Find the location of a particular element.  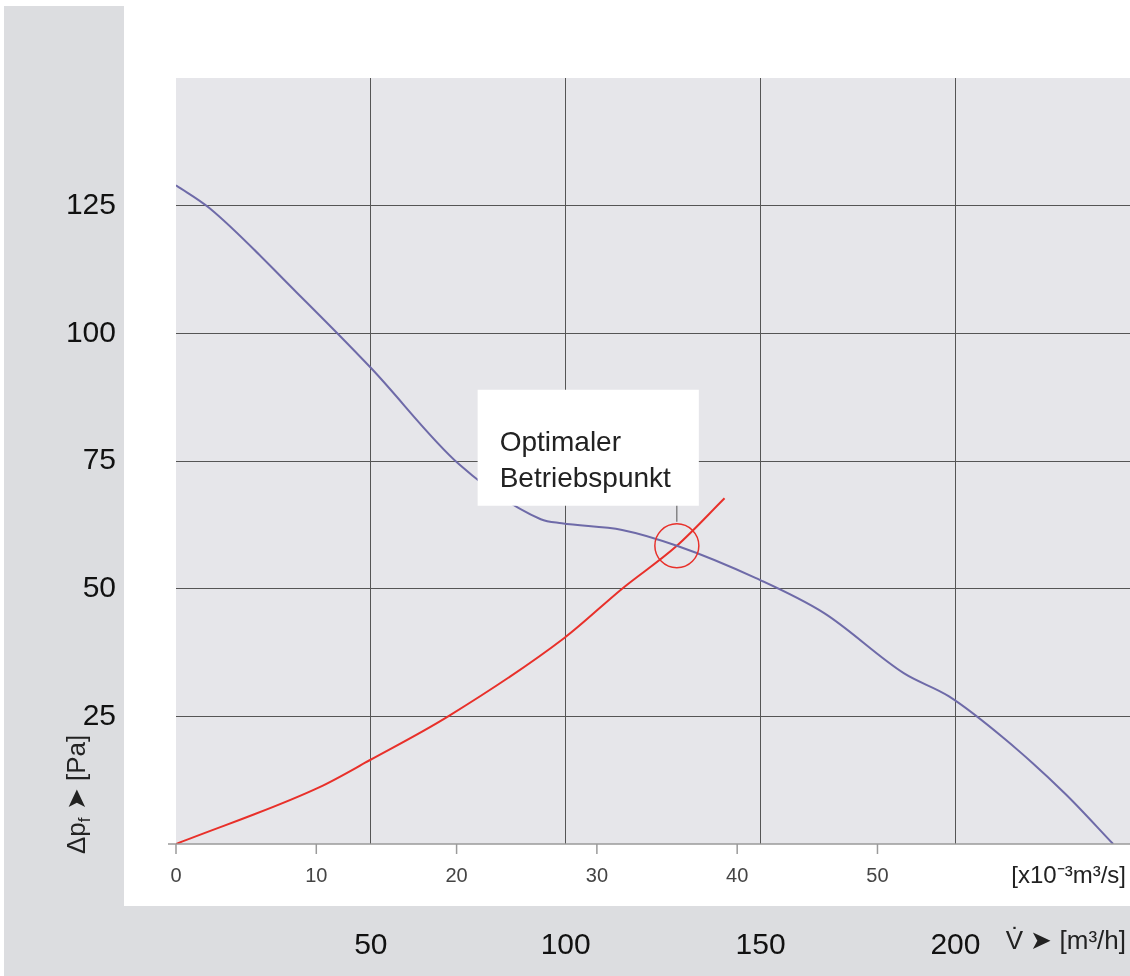

y-tick-label: 75 is located at coordinates (99, 459).